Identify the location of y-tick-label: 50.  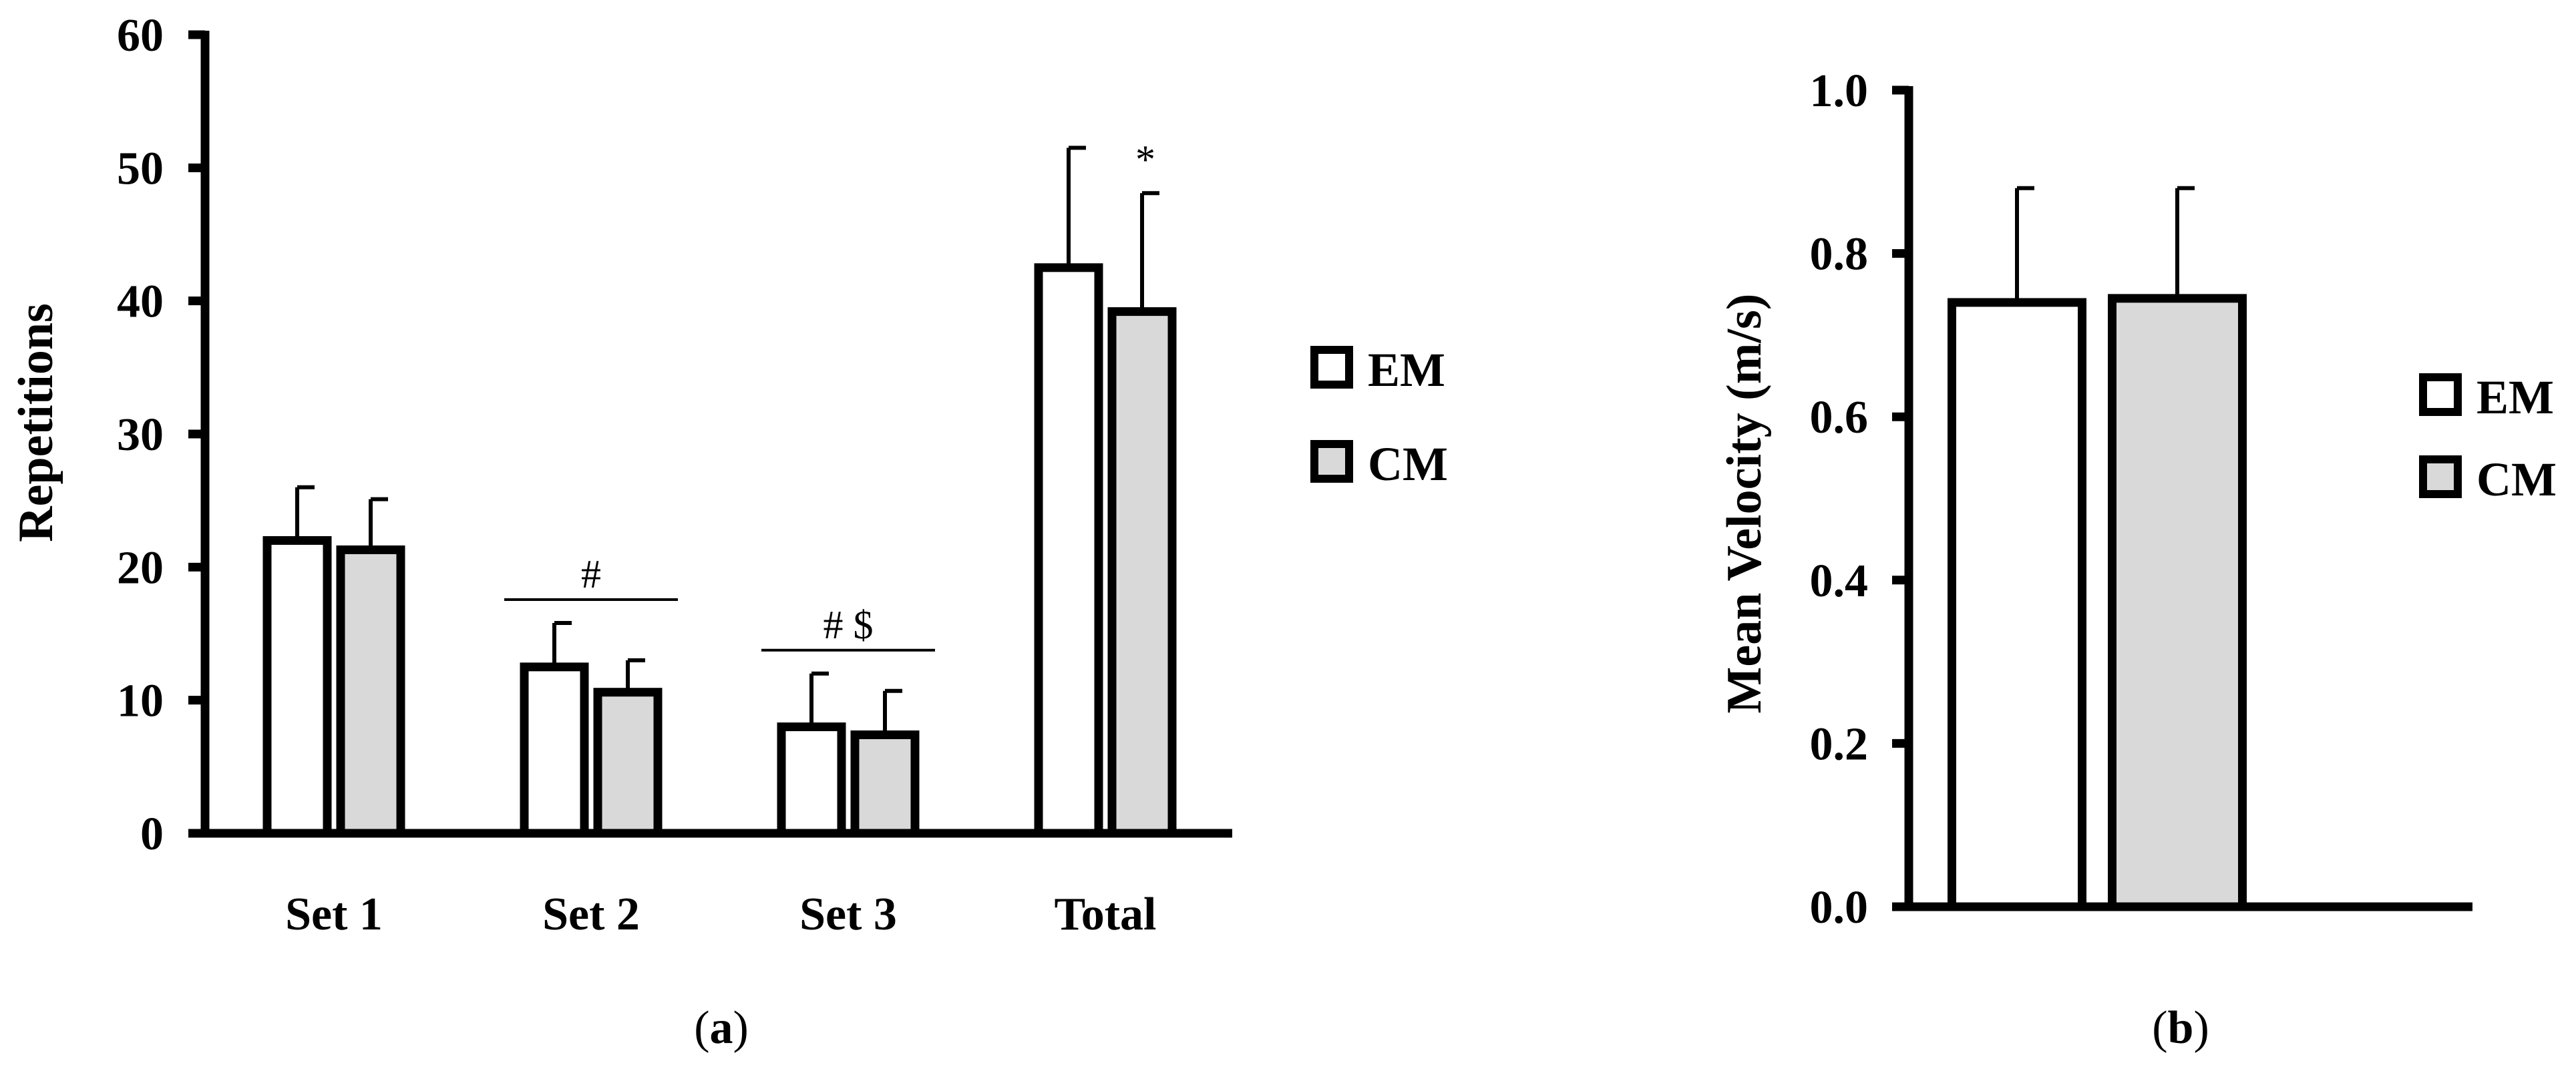
(140, 168).